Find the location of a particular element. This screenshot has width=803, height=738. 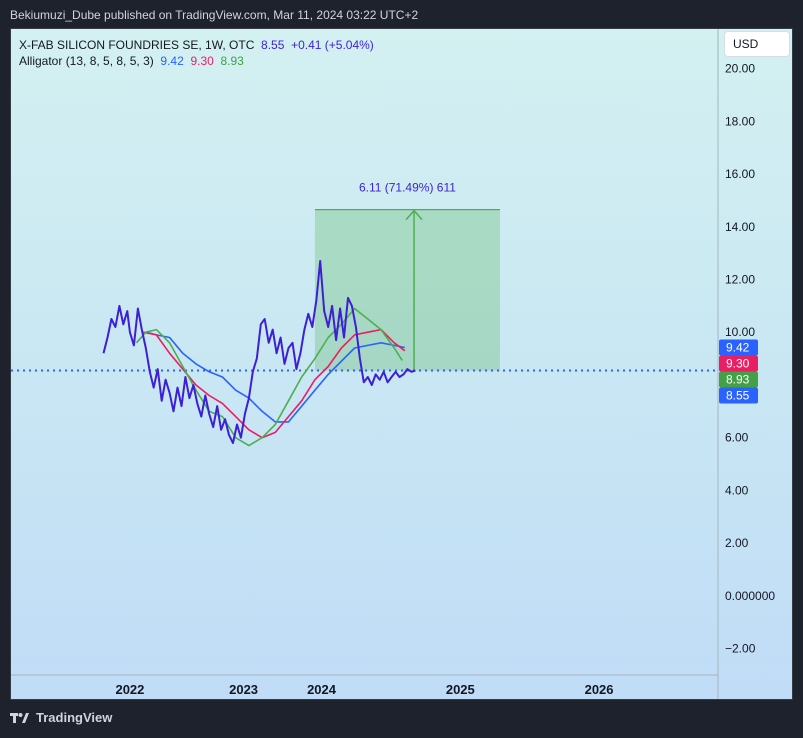

alligator-jaw-line is located at coordinates (275, 377).